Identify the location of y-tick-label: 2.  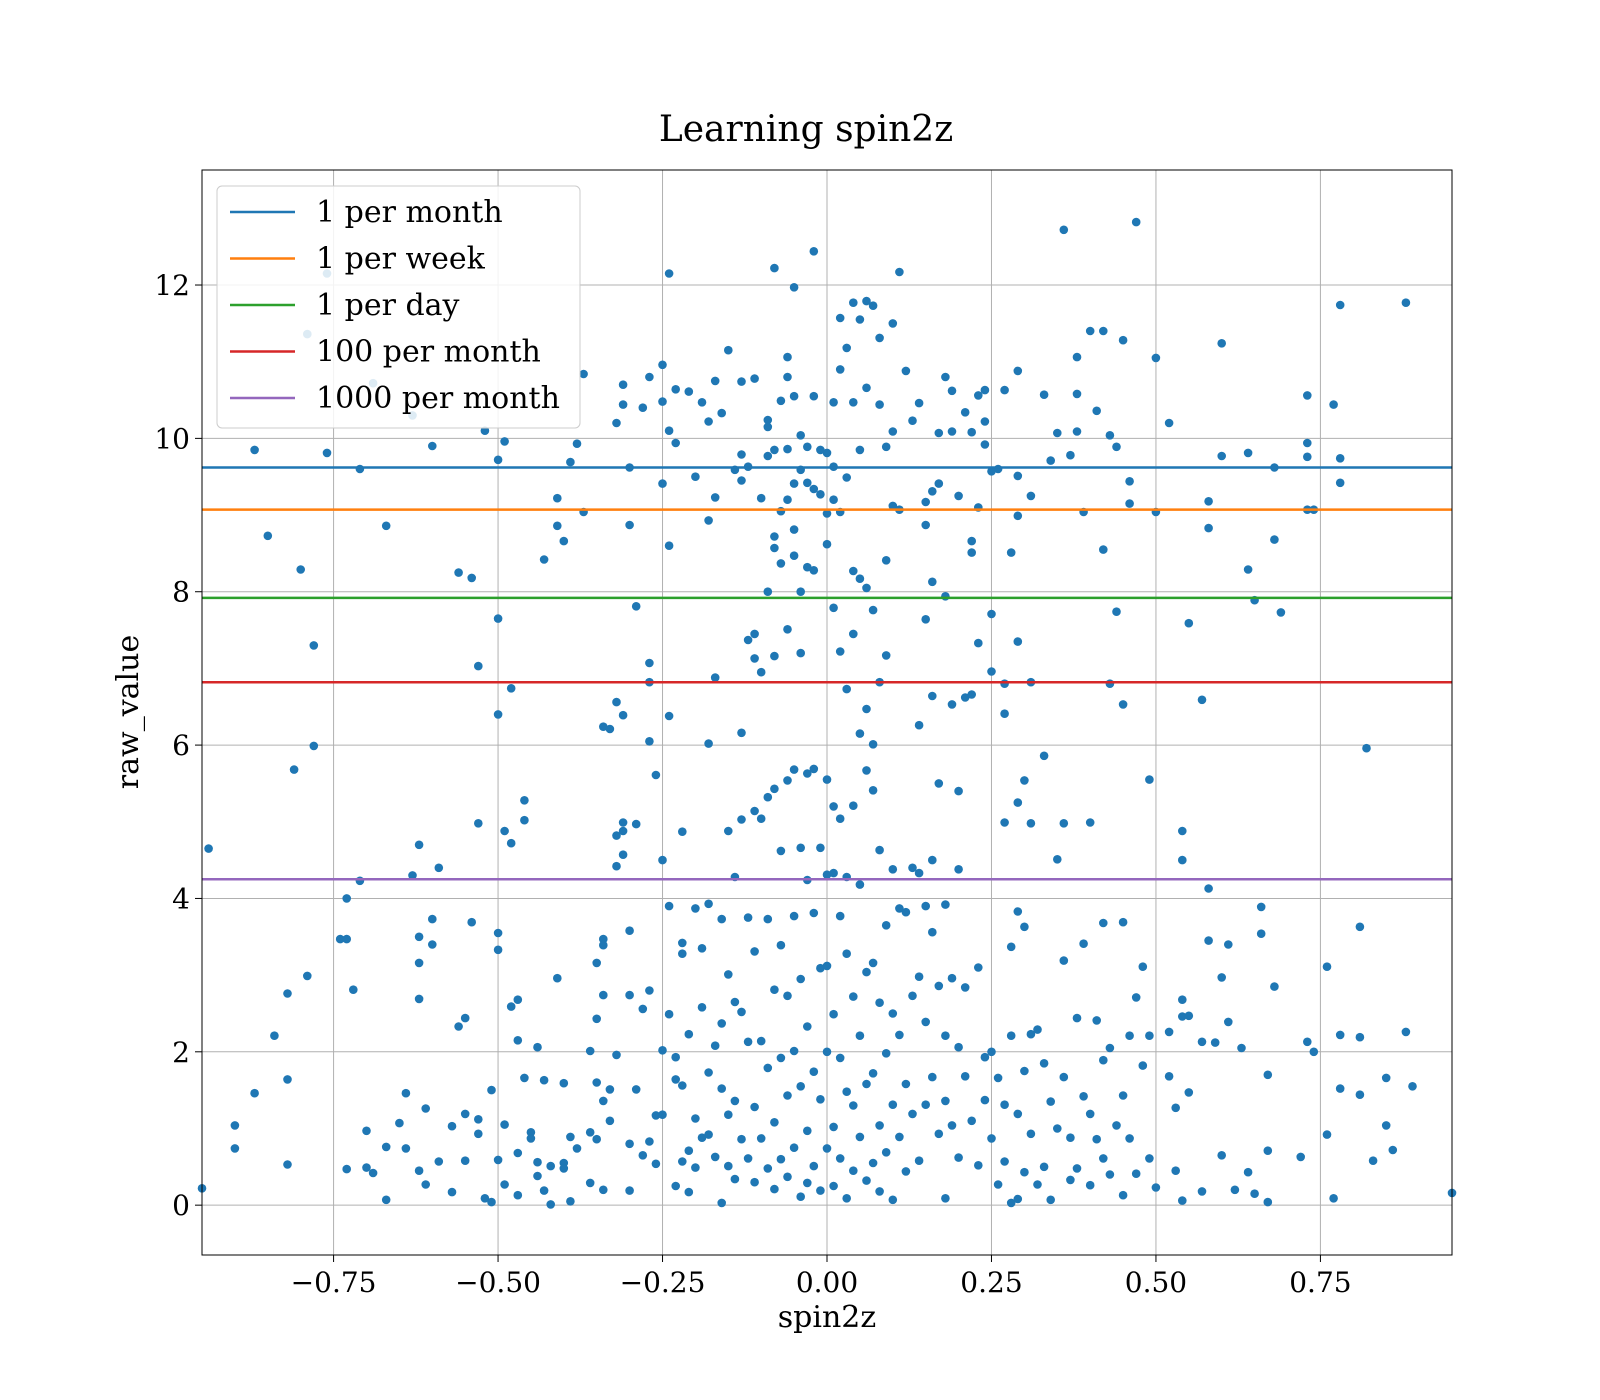
(181, 1052).